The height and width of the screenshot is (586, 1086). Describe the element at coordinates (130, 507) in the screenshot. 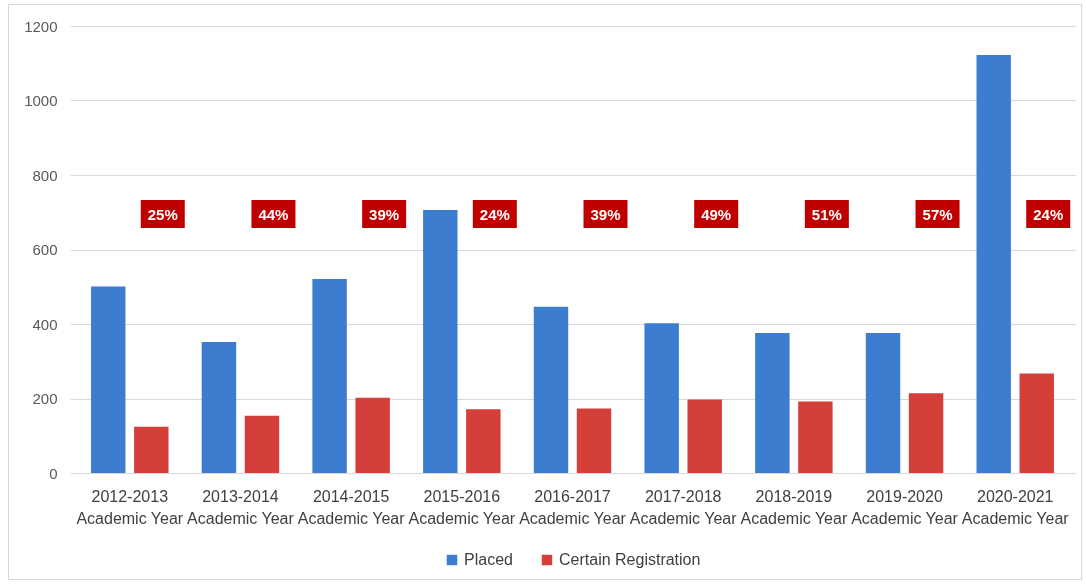

I see `x-tick-label: 2012-2013 Academic Year` at that location.